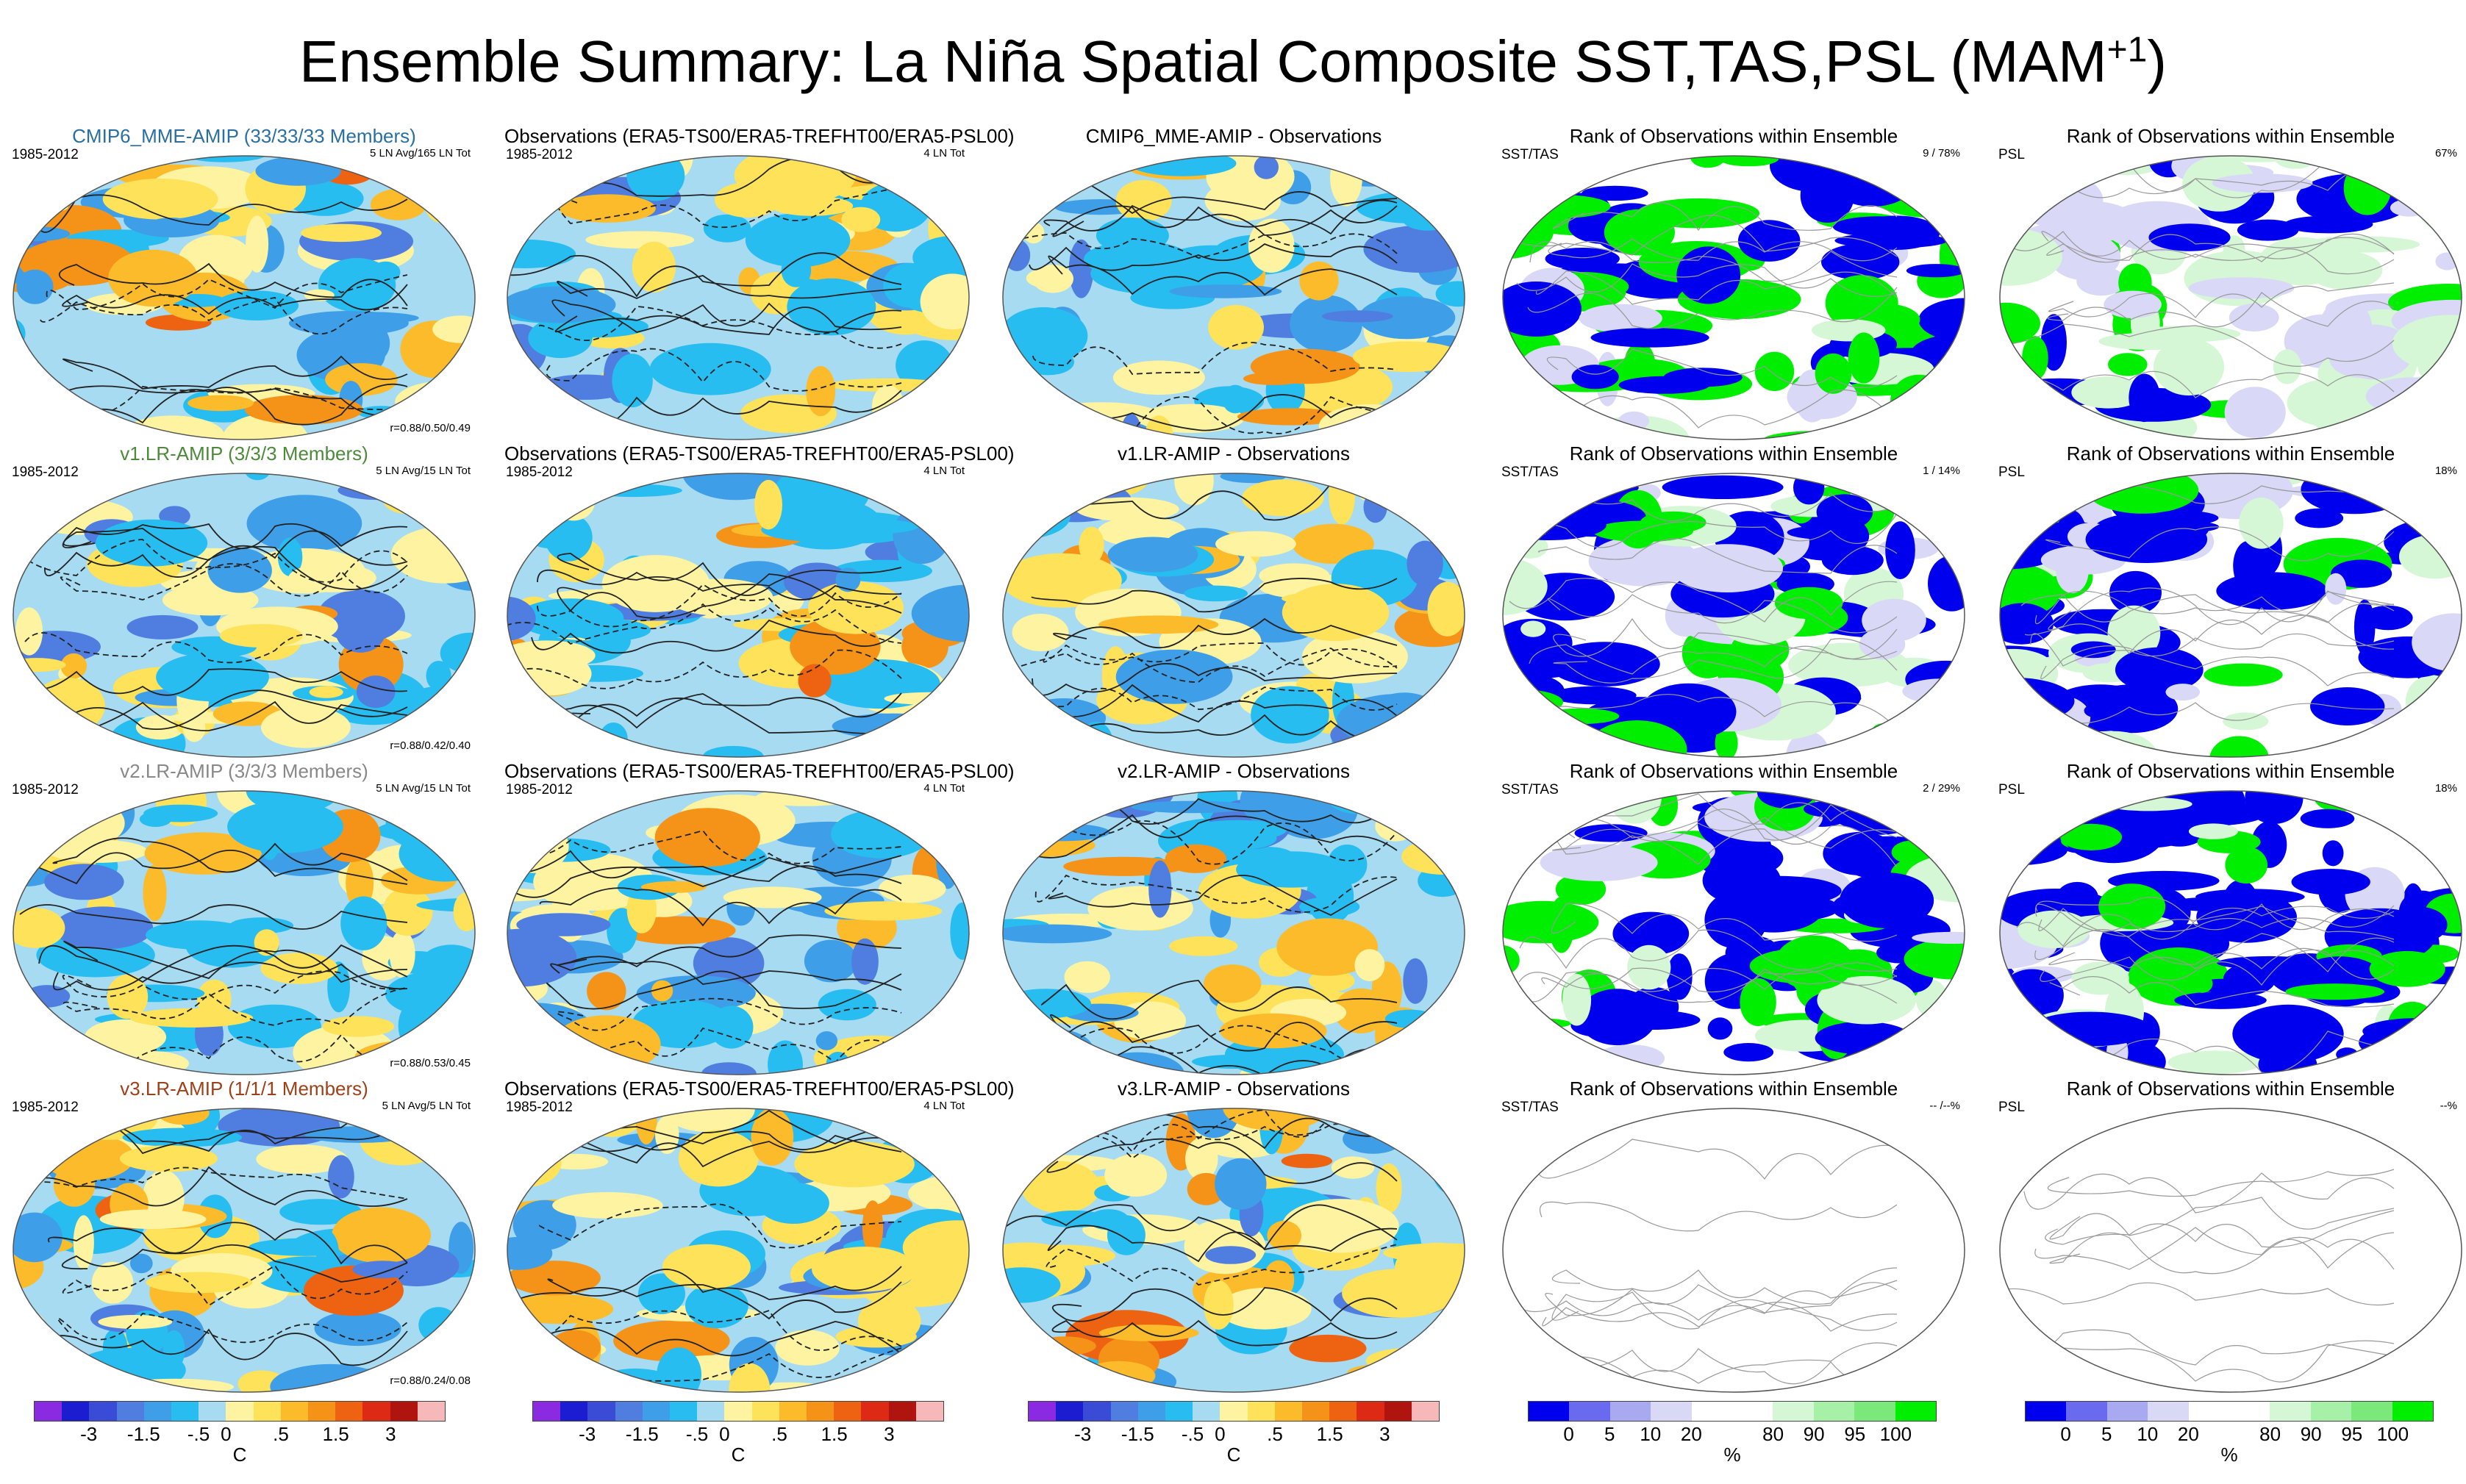  What do you see at coordinates (2230, 615) in the screenshot?
I see `psl-map` at bounding box center [2230, 615].